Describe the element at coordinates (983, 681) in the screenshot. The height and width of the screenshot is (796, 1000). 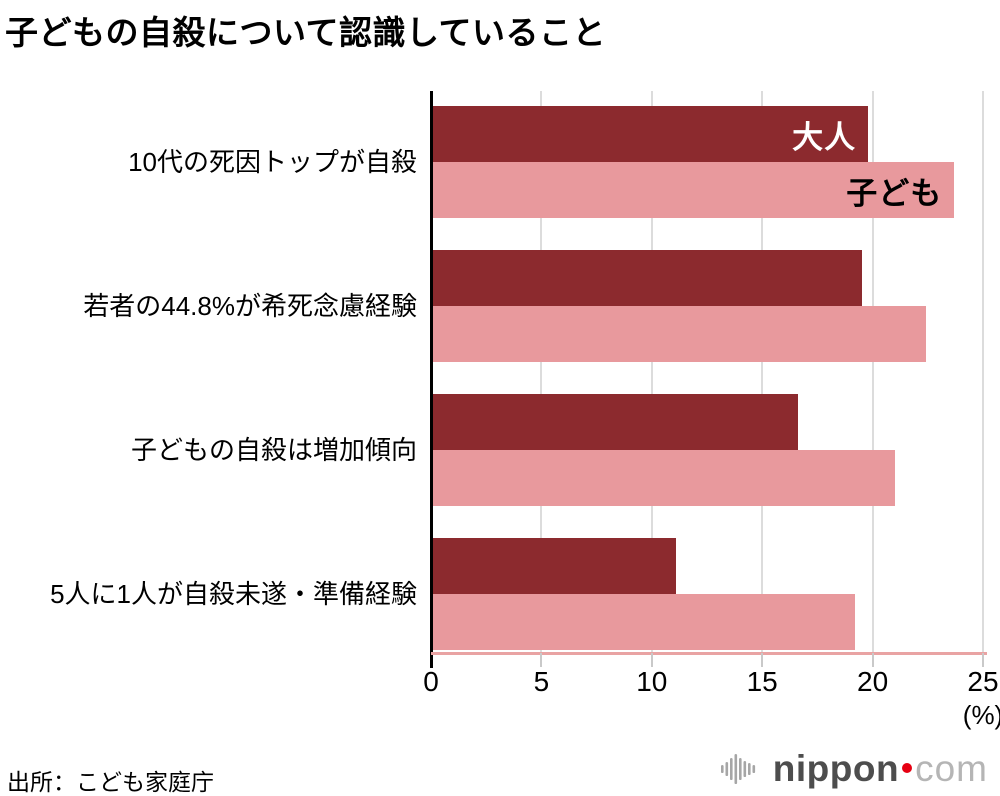
I see `x-tick-label: 25` at that location.